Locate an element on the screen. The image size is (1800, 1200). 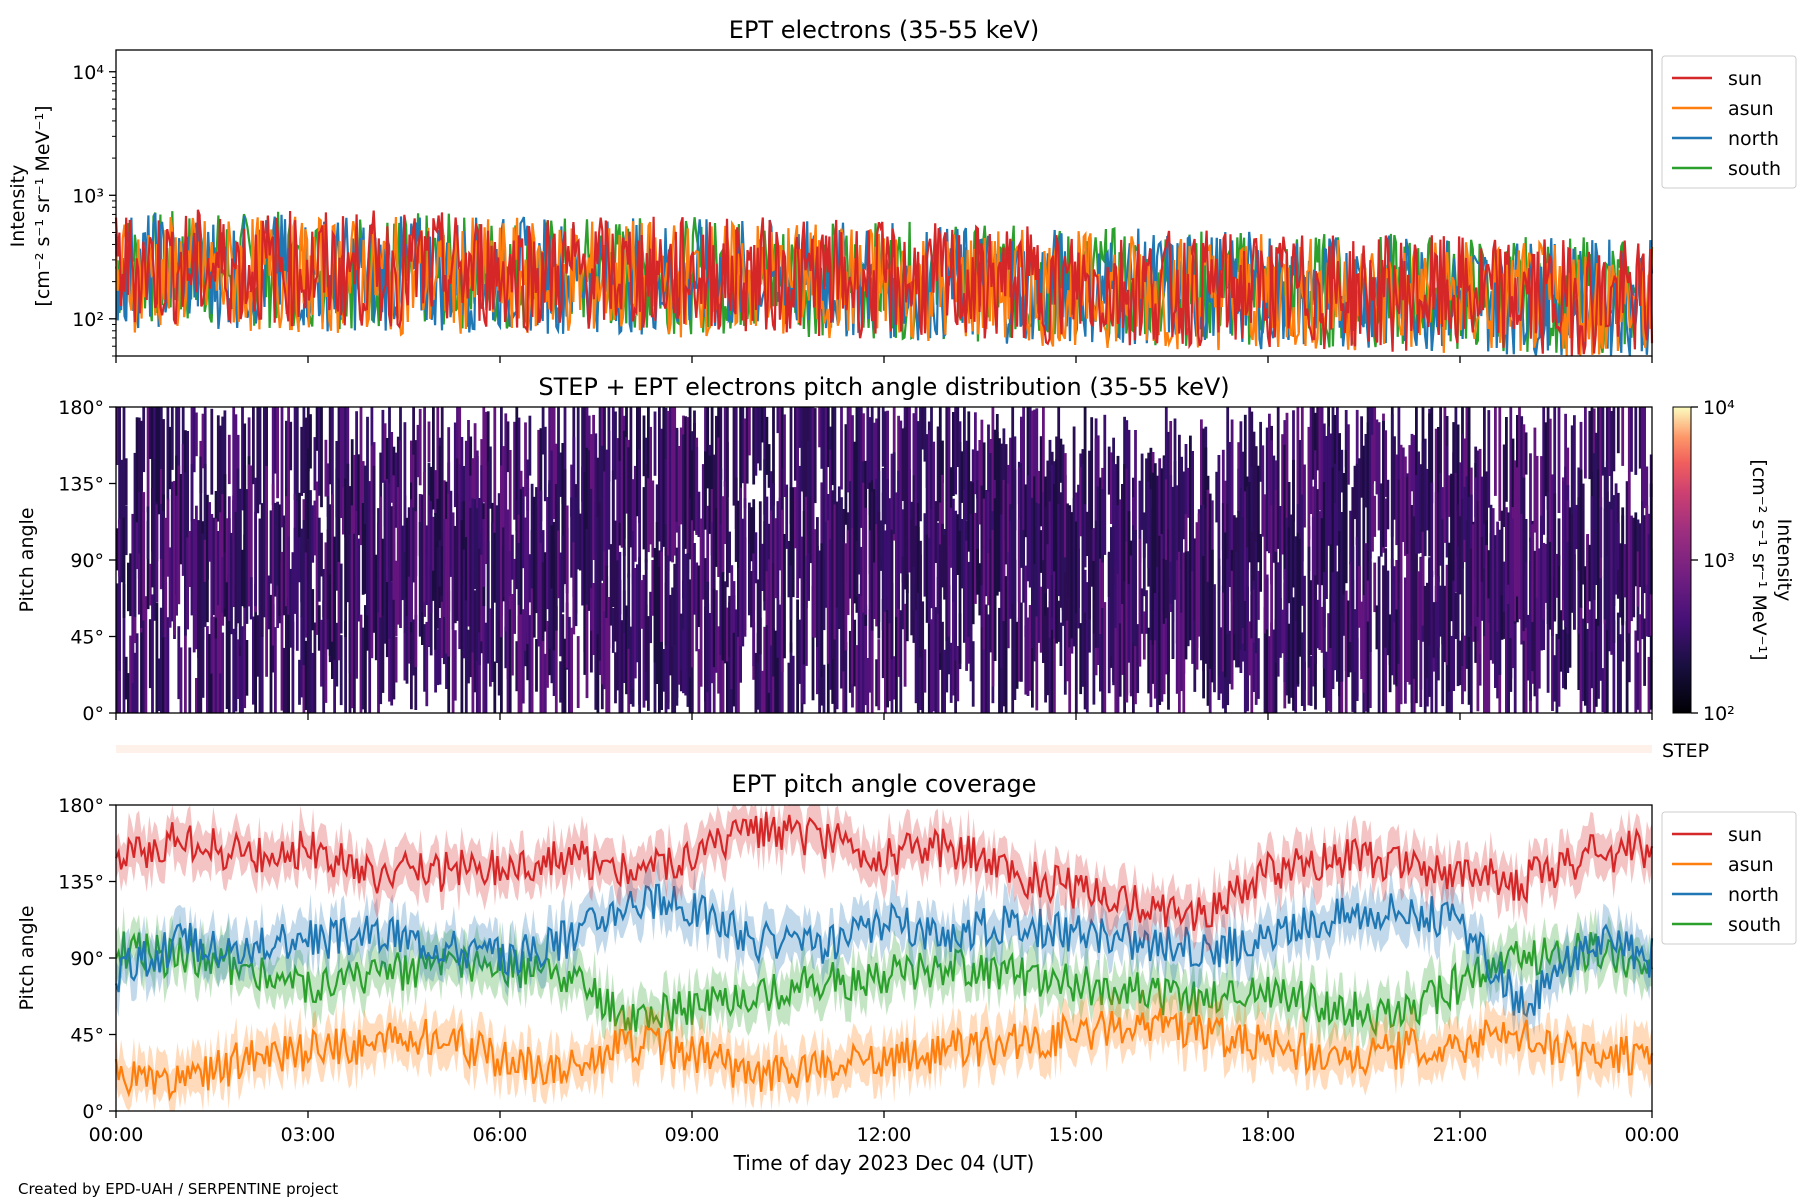
panel1-ytick-label: 10³ is located at coordinates (88, 196).